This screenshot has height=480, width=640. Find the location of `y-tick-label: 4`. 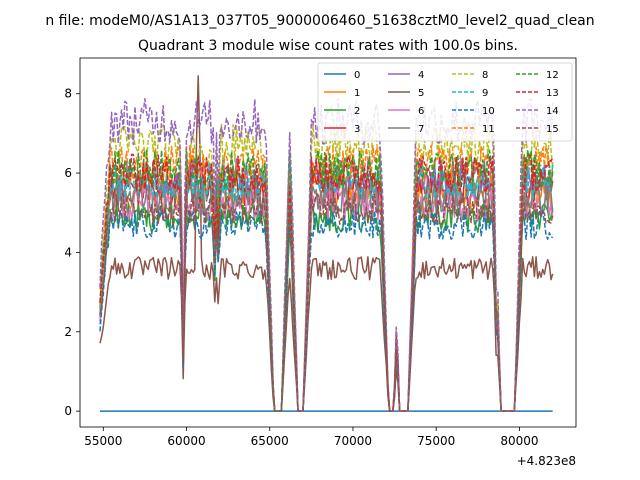

y-tick-label: 4 is located at coordinates (68, 252).